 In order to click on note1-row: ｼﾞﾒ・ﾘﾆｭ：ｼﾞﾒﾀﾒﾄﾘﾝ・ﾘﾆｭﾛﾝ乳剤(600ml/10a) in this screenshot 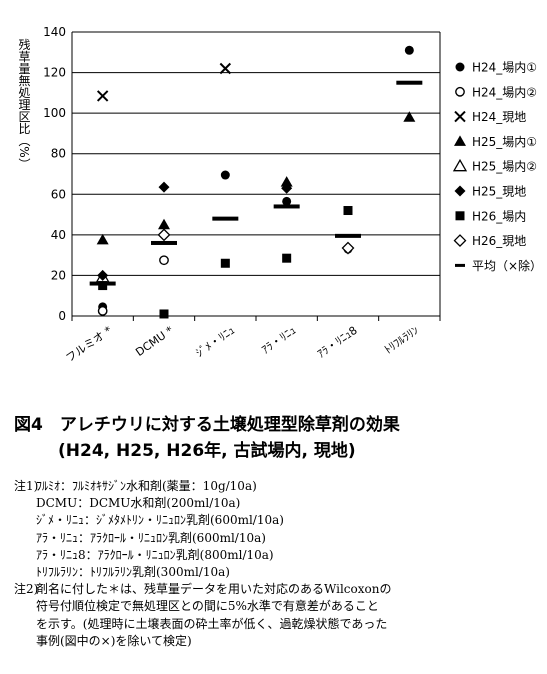, I will do `click(202, 520)`.